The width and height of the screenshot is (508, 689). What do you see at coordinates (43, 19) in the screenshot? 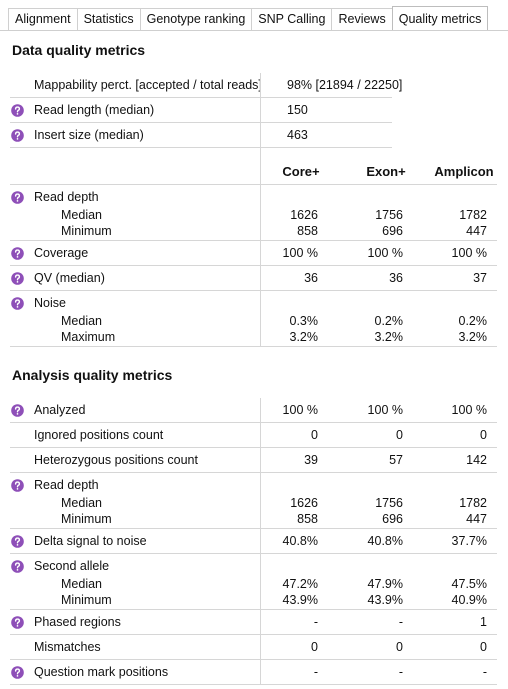
I see `tab: Alignment` at bounding box center [43, 19].